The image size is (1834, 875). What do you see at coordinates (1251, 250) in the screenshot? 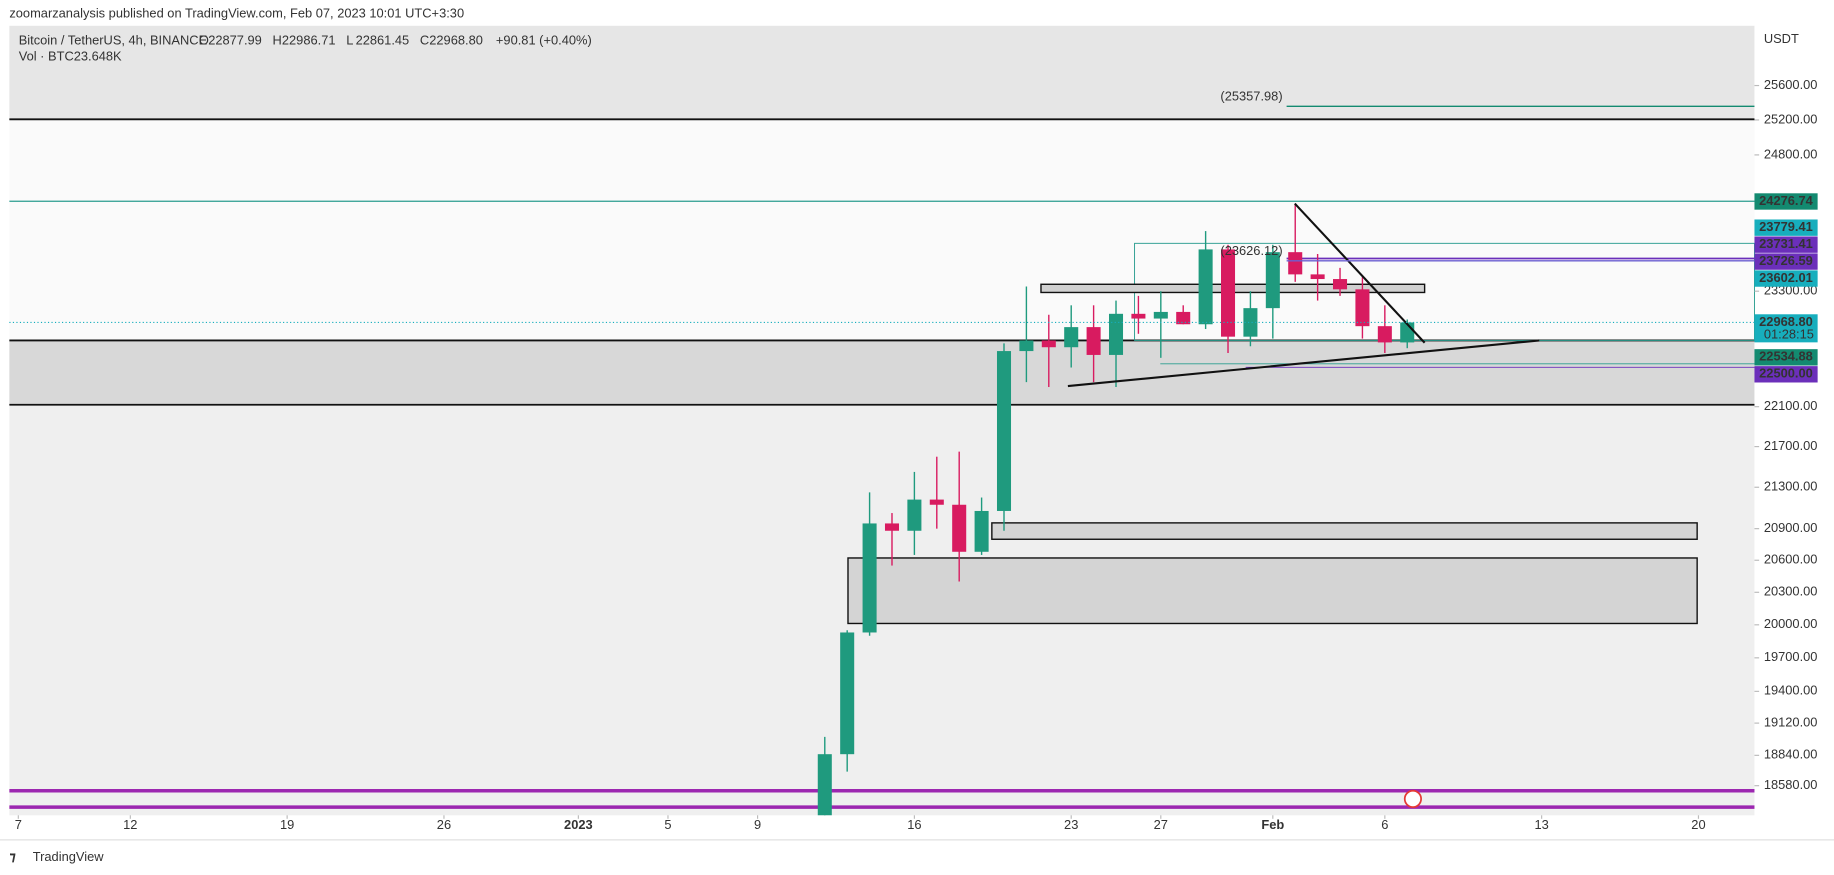
I see `level-label: (23626.12)` at bounding box center [1251, 250].